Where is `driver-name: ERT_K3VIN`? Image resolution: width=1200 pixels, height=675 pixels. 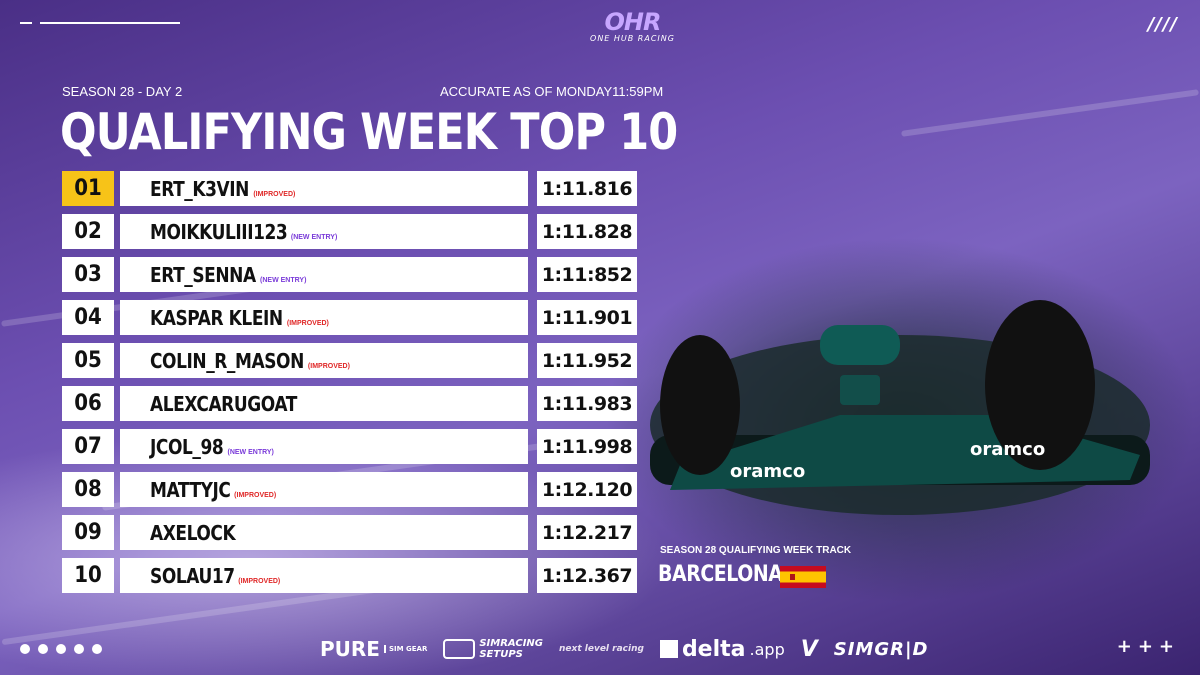
driver-name: ERT_K3VIN is located at coordinates (199, 188).